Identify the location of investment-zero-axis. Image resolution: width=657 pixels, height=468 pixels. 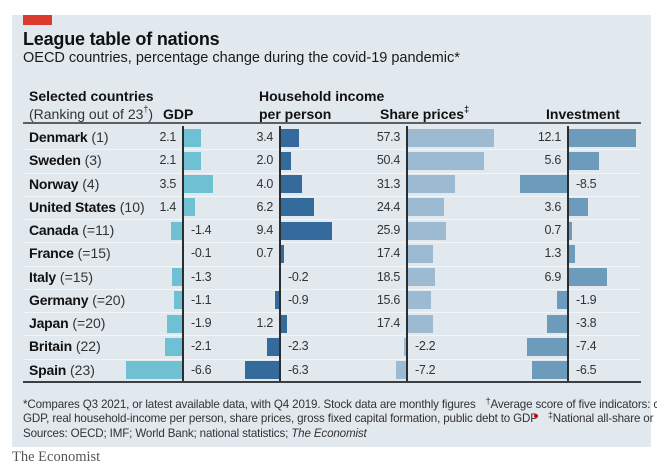
(568, 254).